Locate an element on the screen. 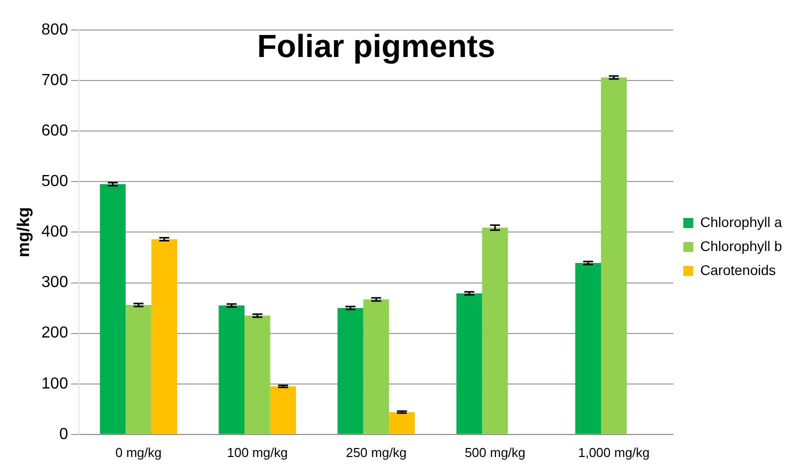 This screenshot has width=802, height=474. y-tick-label: 600 is located at coordinates (54, 131).